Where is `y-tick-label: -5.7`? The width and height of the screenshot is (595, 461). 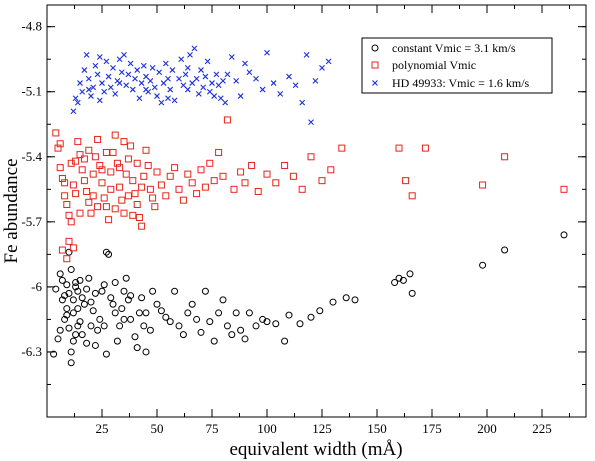
y-tick-label: -5.7 is located at coordinates (31, 221).